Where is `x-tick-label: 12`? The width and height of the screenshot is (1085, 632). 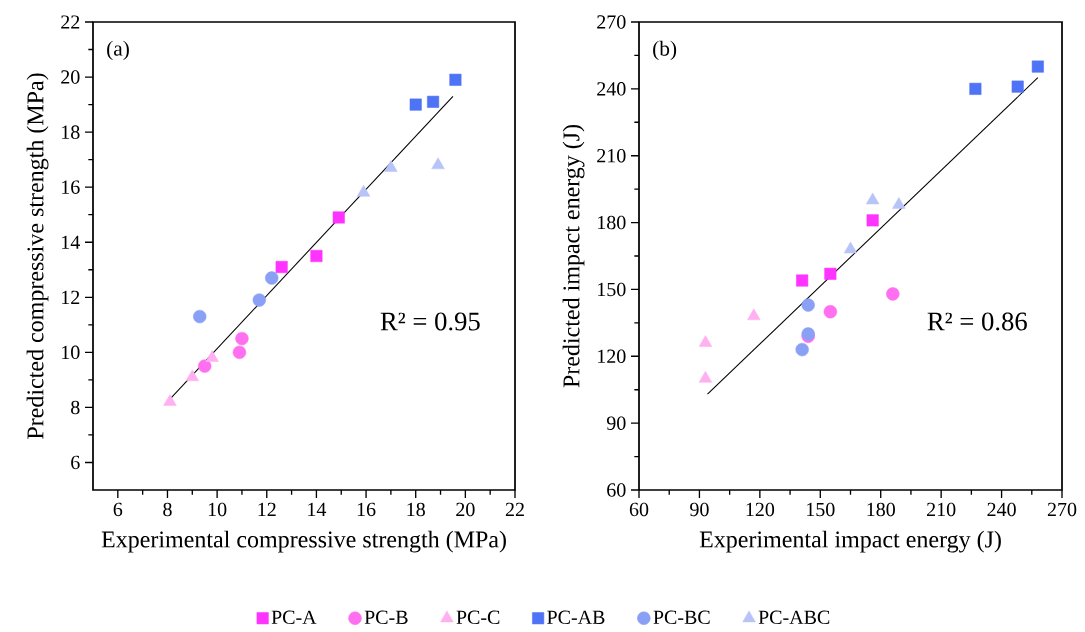 x-tick-label: 12 is located at coordinates (267, 509).